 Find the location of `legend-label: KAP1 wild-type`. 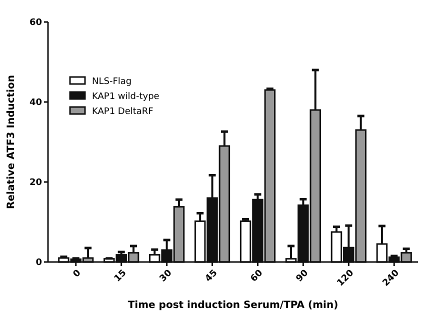

legend-label: KAP1 wild-type is located at coordinates (126, 97).